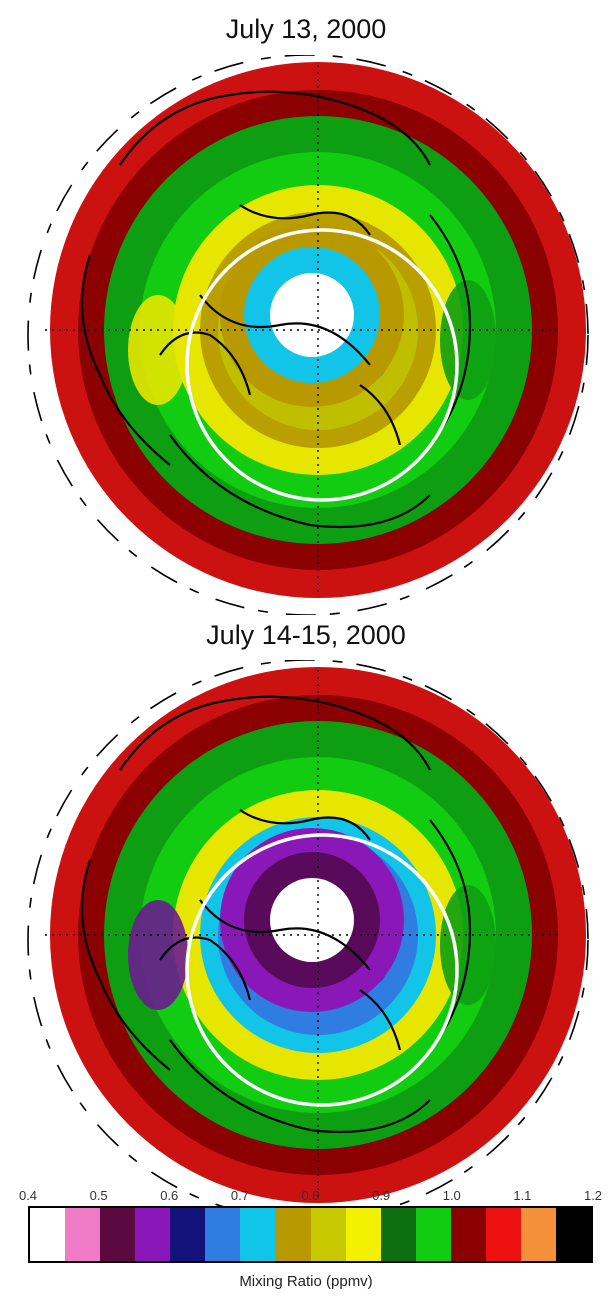 The image size is (612, 1309). What do you see at coordinates (169, 1195) in the screenshot?
I see `colorbar-tick-label: 0.6` at bounding box center [169, 1195].